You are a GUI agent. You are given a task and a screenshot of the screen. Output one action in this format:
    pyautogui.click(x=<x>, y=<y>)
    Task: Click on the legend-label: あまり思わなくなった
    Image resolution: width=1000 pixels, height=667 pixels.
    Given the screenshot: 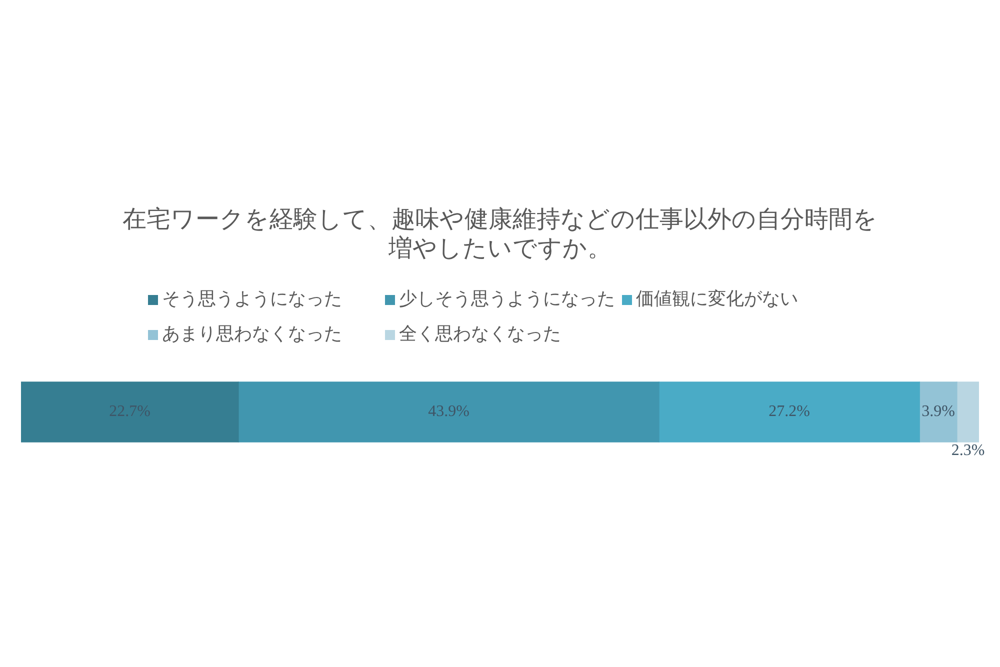 What is the action you would take?
    pyautogui.click(x=252, y=334)
    